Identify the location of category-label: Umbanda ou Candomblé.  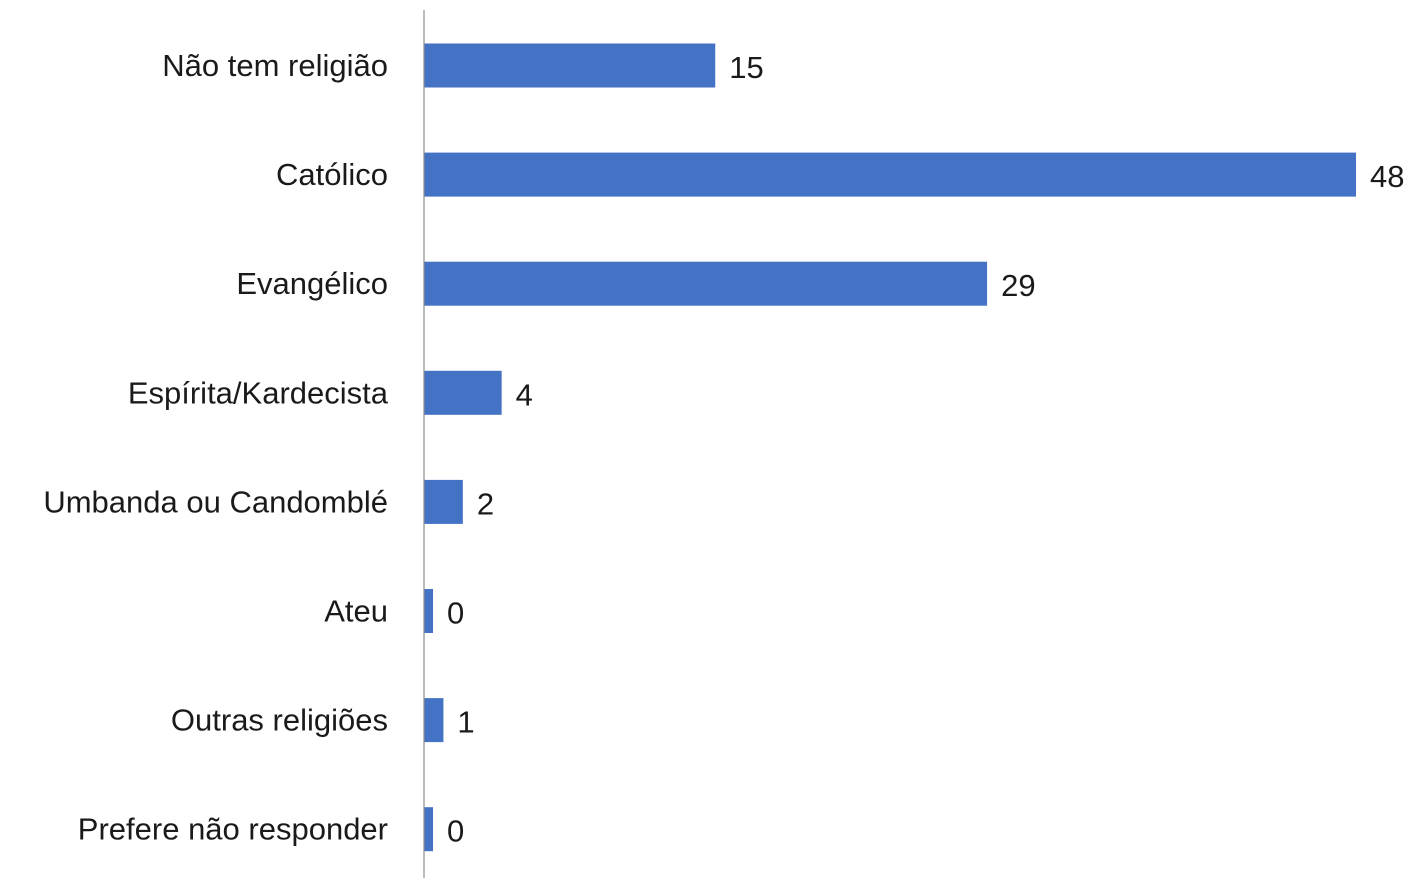
(215, 501).